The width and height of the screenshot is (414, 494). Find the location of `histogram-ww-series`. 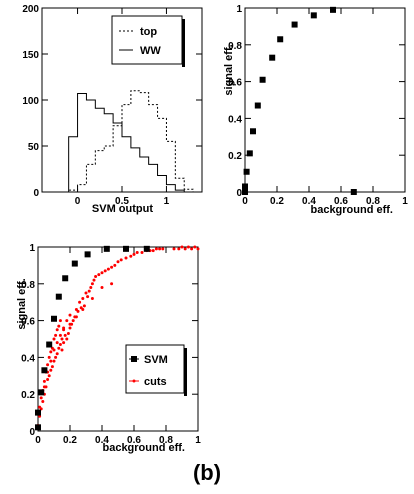

histogram-ww-series is located at coordinates (122, 143).